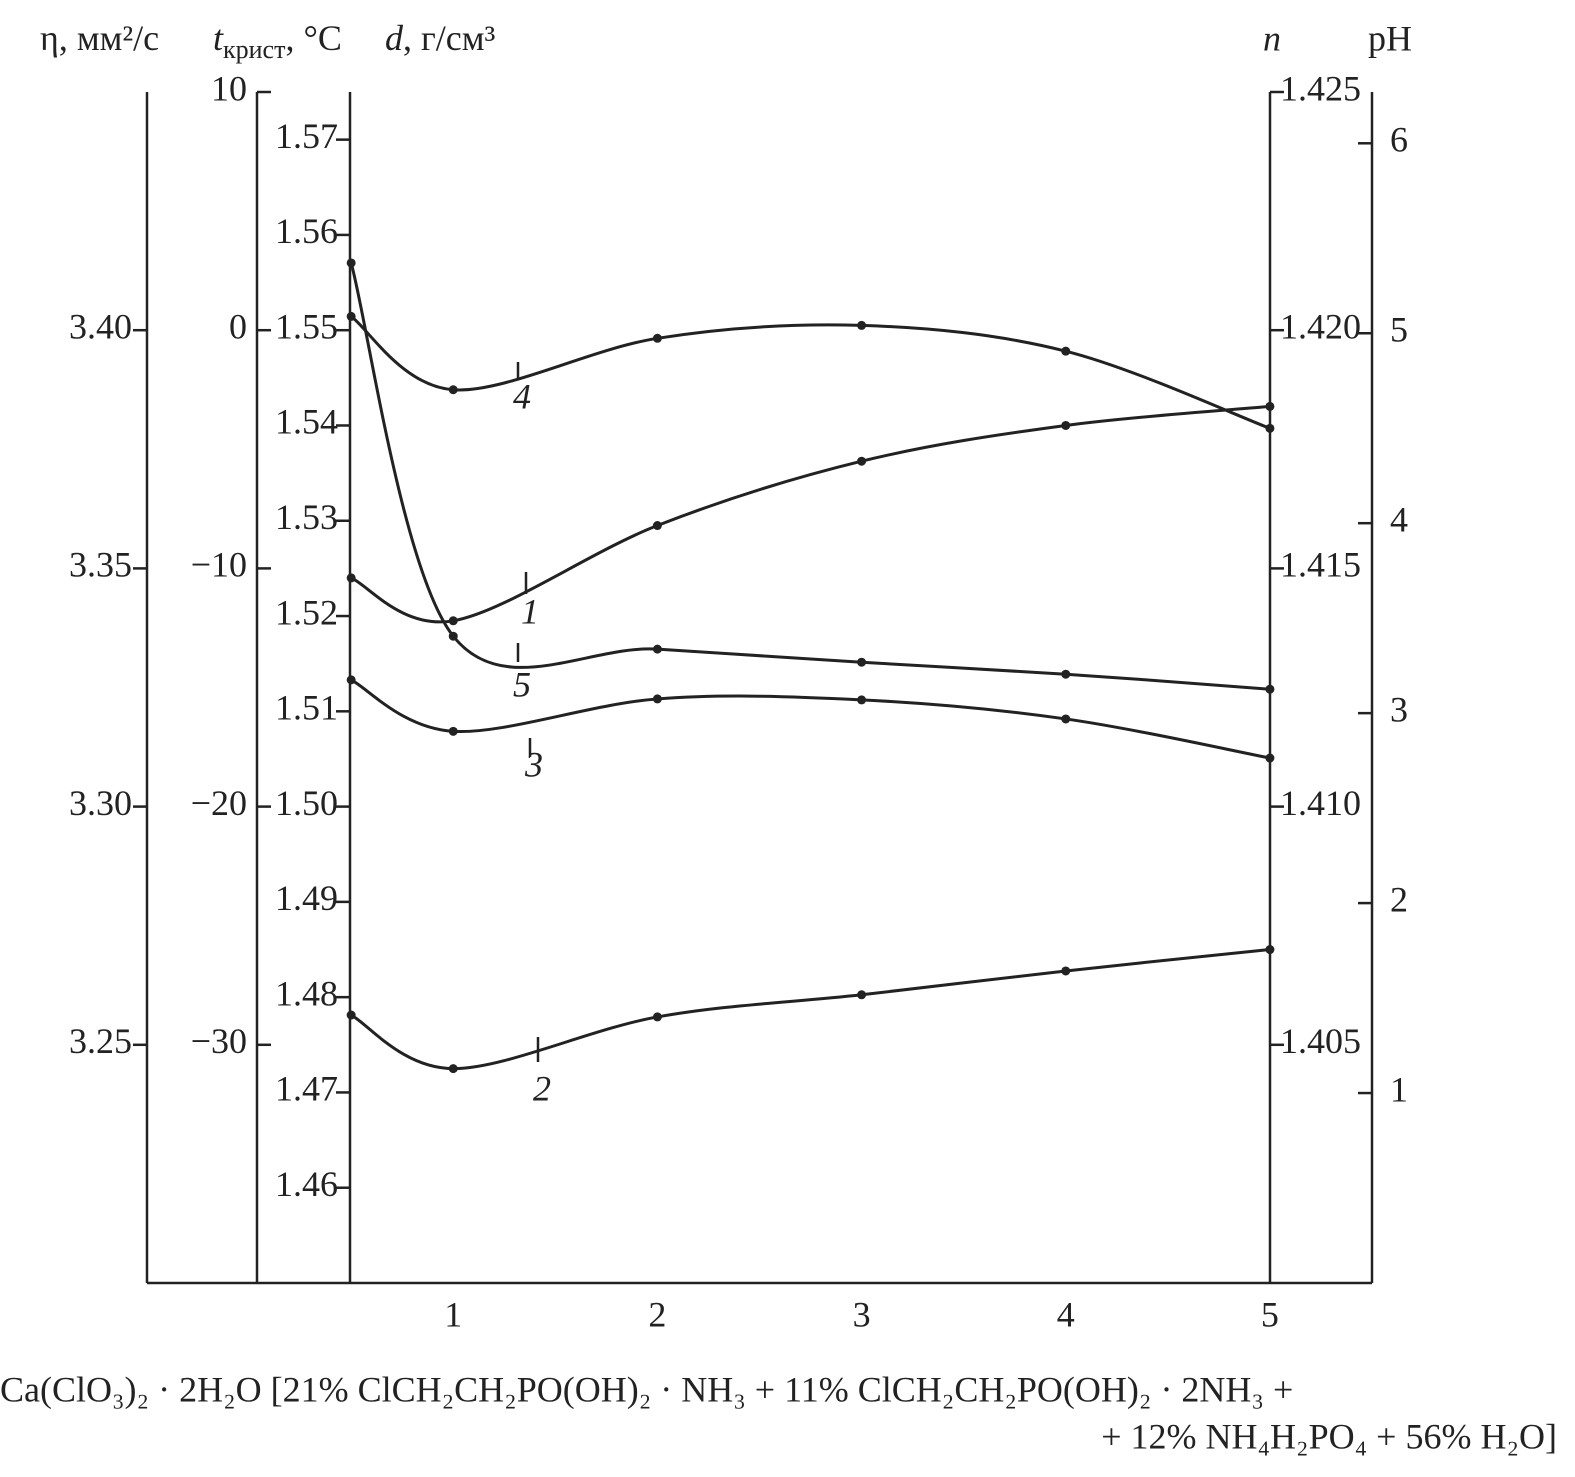 The height and width of the screenshot is (1477, 1575). Describe the element at coordinates (100, 1041) in the screenshot. I see `y-tick-label: 3.25` at that location.